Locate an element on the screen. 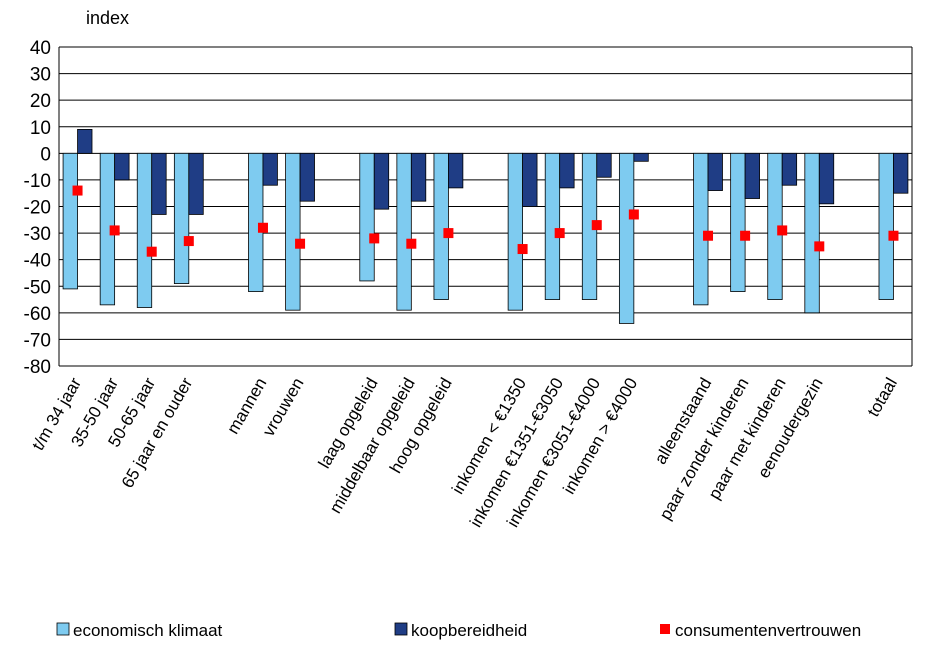 This screenshot has width=929, height=648. y-tick-label: 30 is located at coordinates (40, 75).